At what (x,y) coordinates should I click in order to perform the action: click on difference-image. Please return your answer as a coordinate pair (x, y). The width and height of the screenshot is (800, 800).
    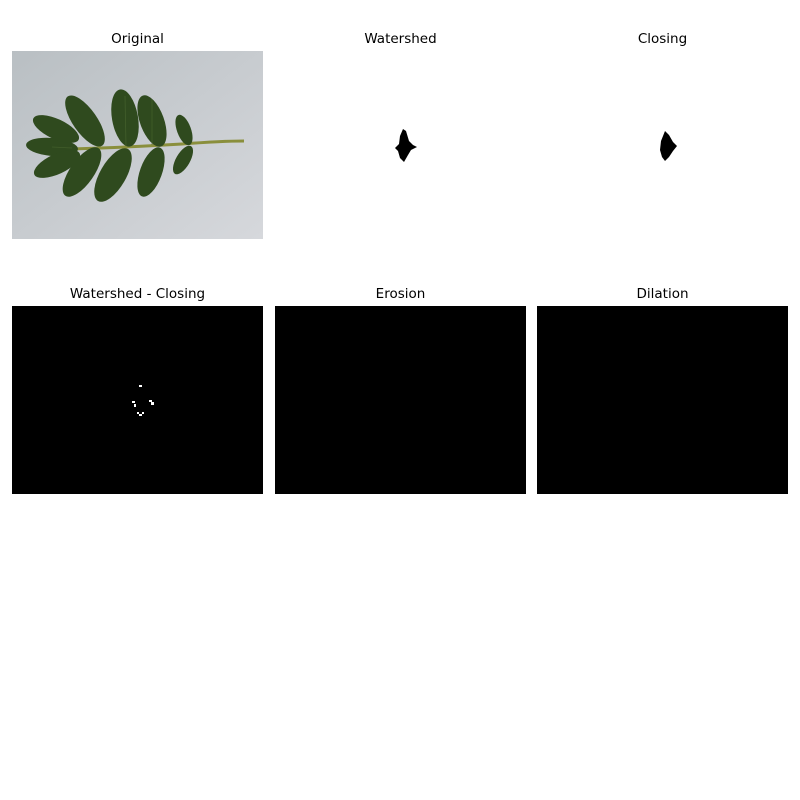
    Looking at the image, I should click on (137, 400).